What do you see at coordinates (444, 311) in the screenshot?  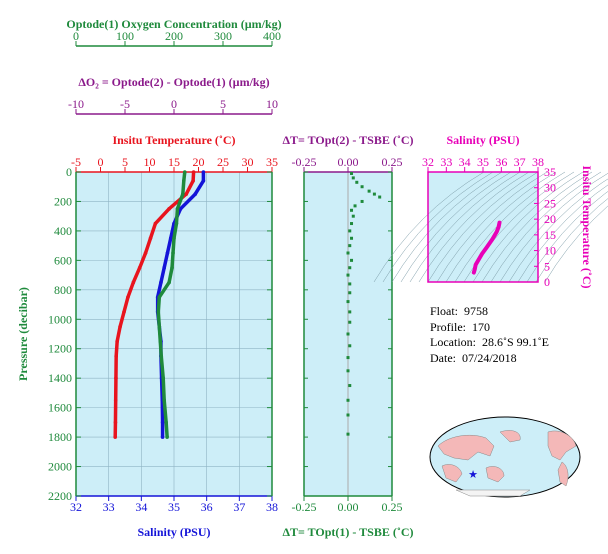 I see `float-label: Float:` at bounding box center [444, 311].